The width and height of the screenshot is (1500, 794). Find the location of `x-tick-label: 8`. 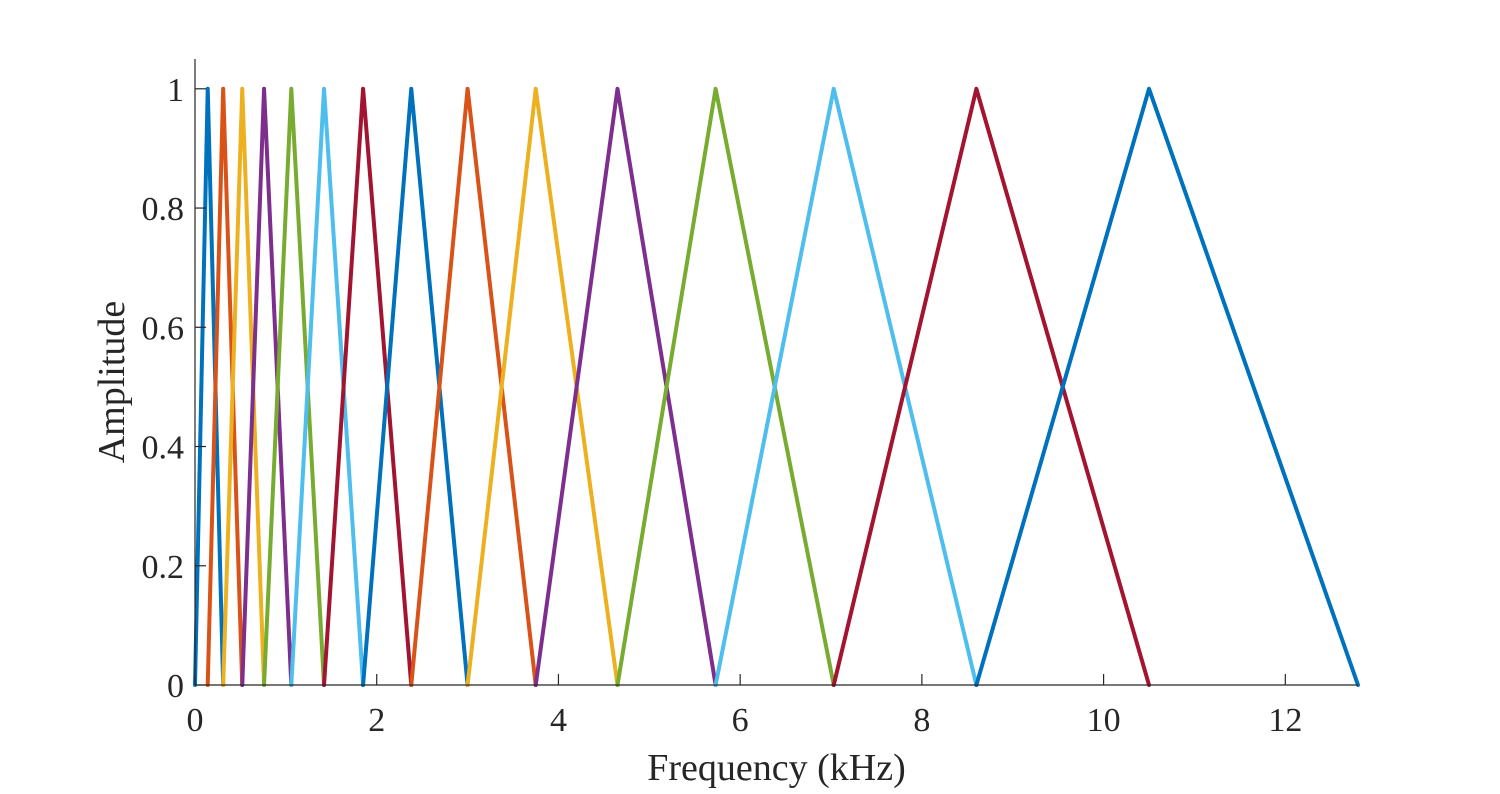

x-tick-label: 8 is located at coordinates (921, 720).